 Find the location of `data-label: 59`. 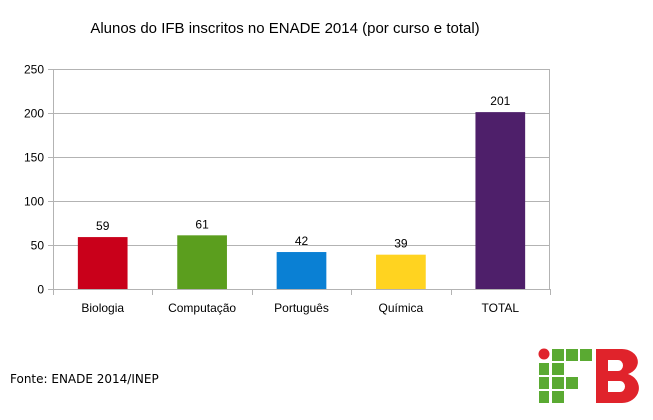

data-label: 59 is located at coordinates (103, 226).